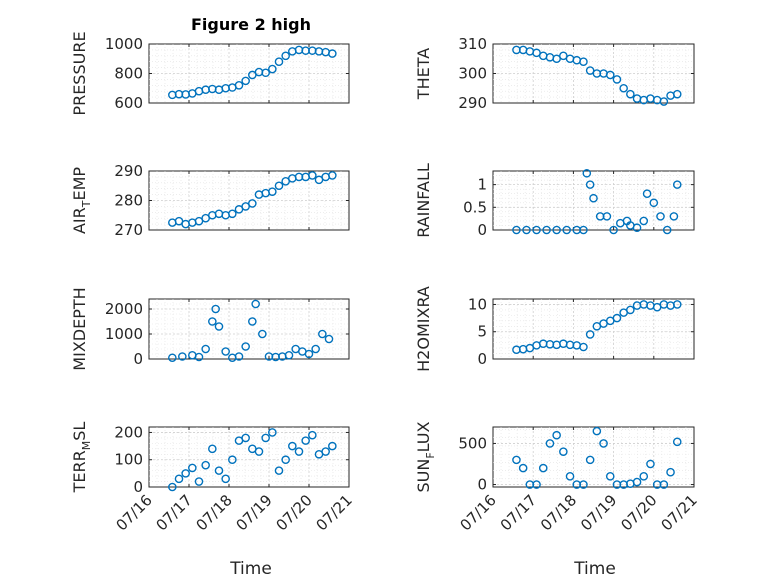 The image size is (778, 583). I want to click on y-tick-label: 500, so click(472, 443).